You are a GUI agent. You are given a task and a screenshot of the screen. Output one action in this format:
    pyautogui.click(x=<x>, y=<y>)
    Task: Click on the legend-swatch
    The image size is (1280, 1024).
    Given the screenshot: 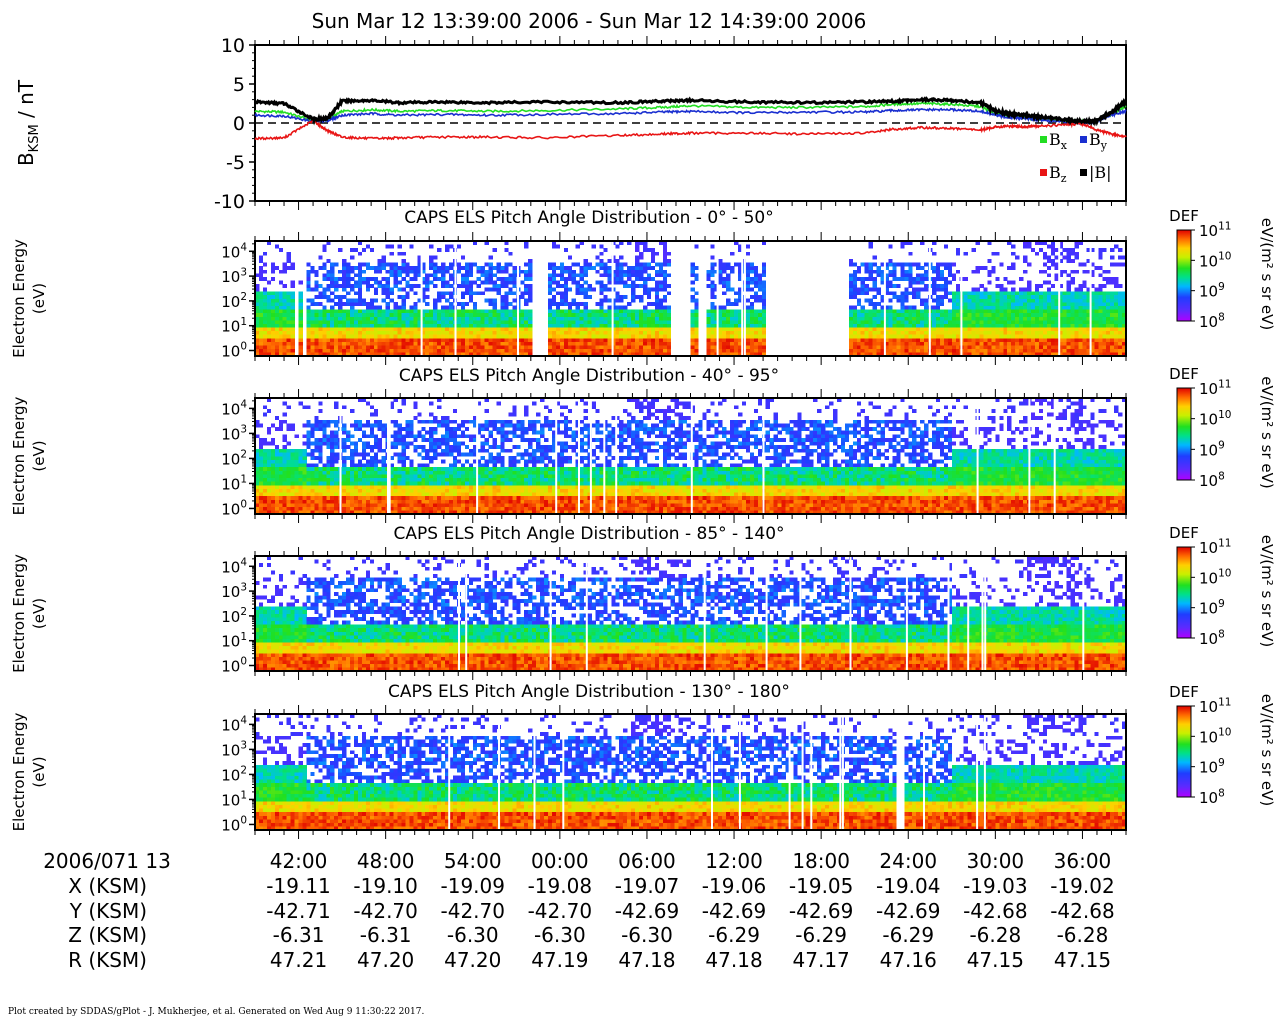 What is the action you would take?
    pyautogui.click(x=1043, y=139)
    